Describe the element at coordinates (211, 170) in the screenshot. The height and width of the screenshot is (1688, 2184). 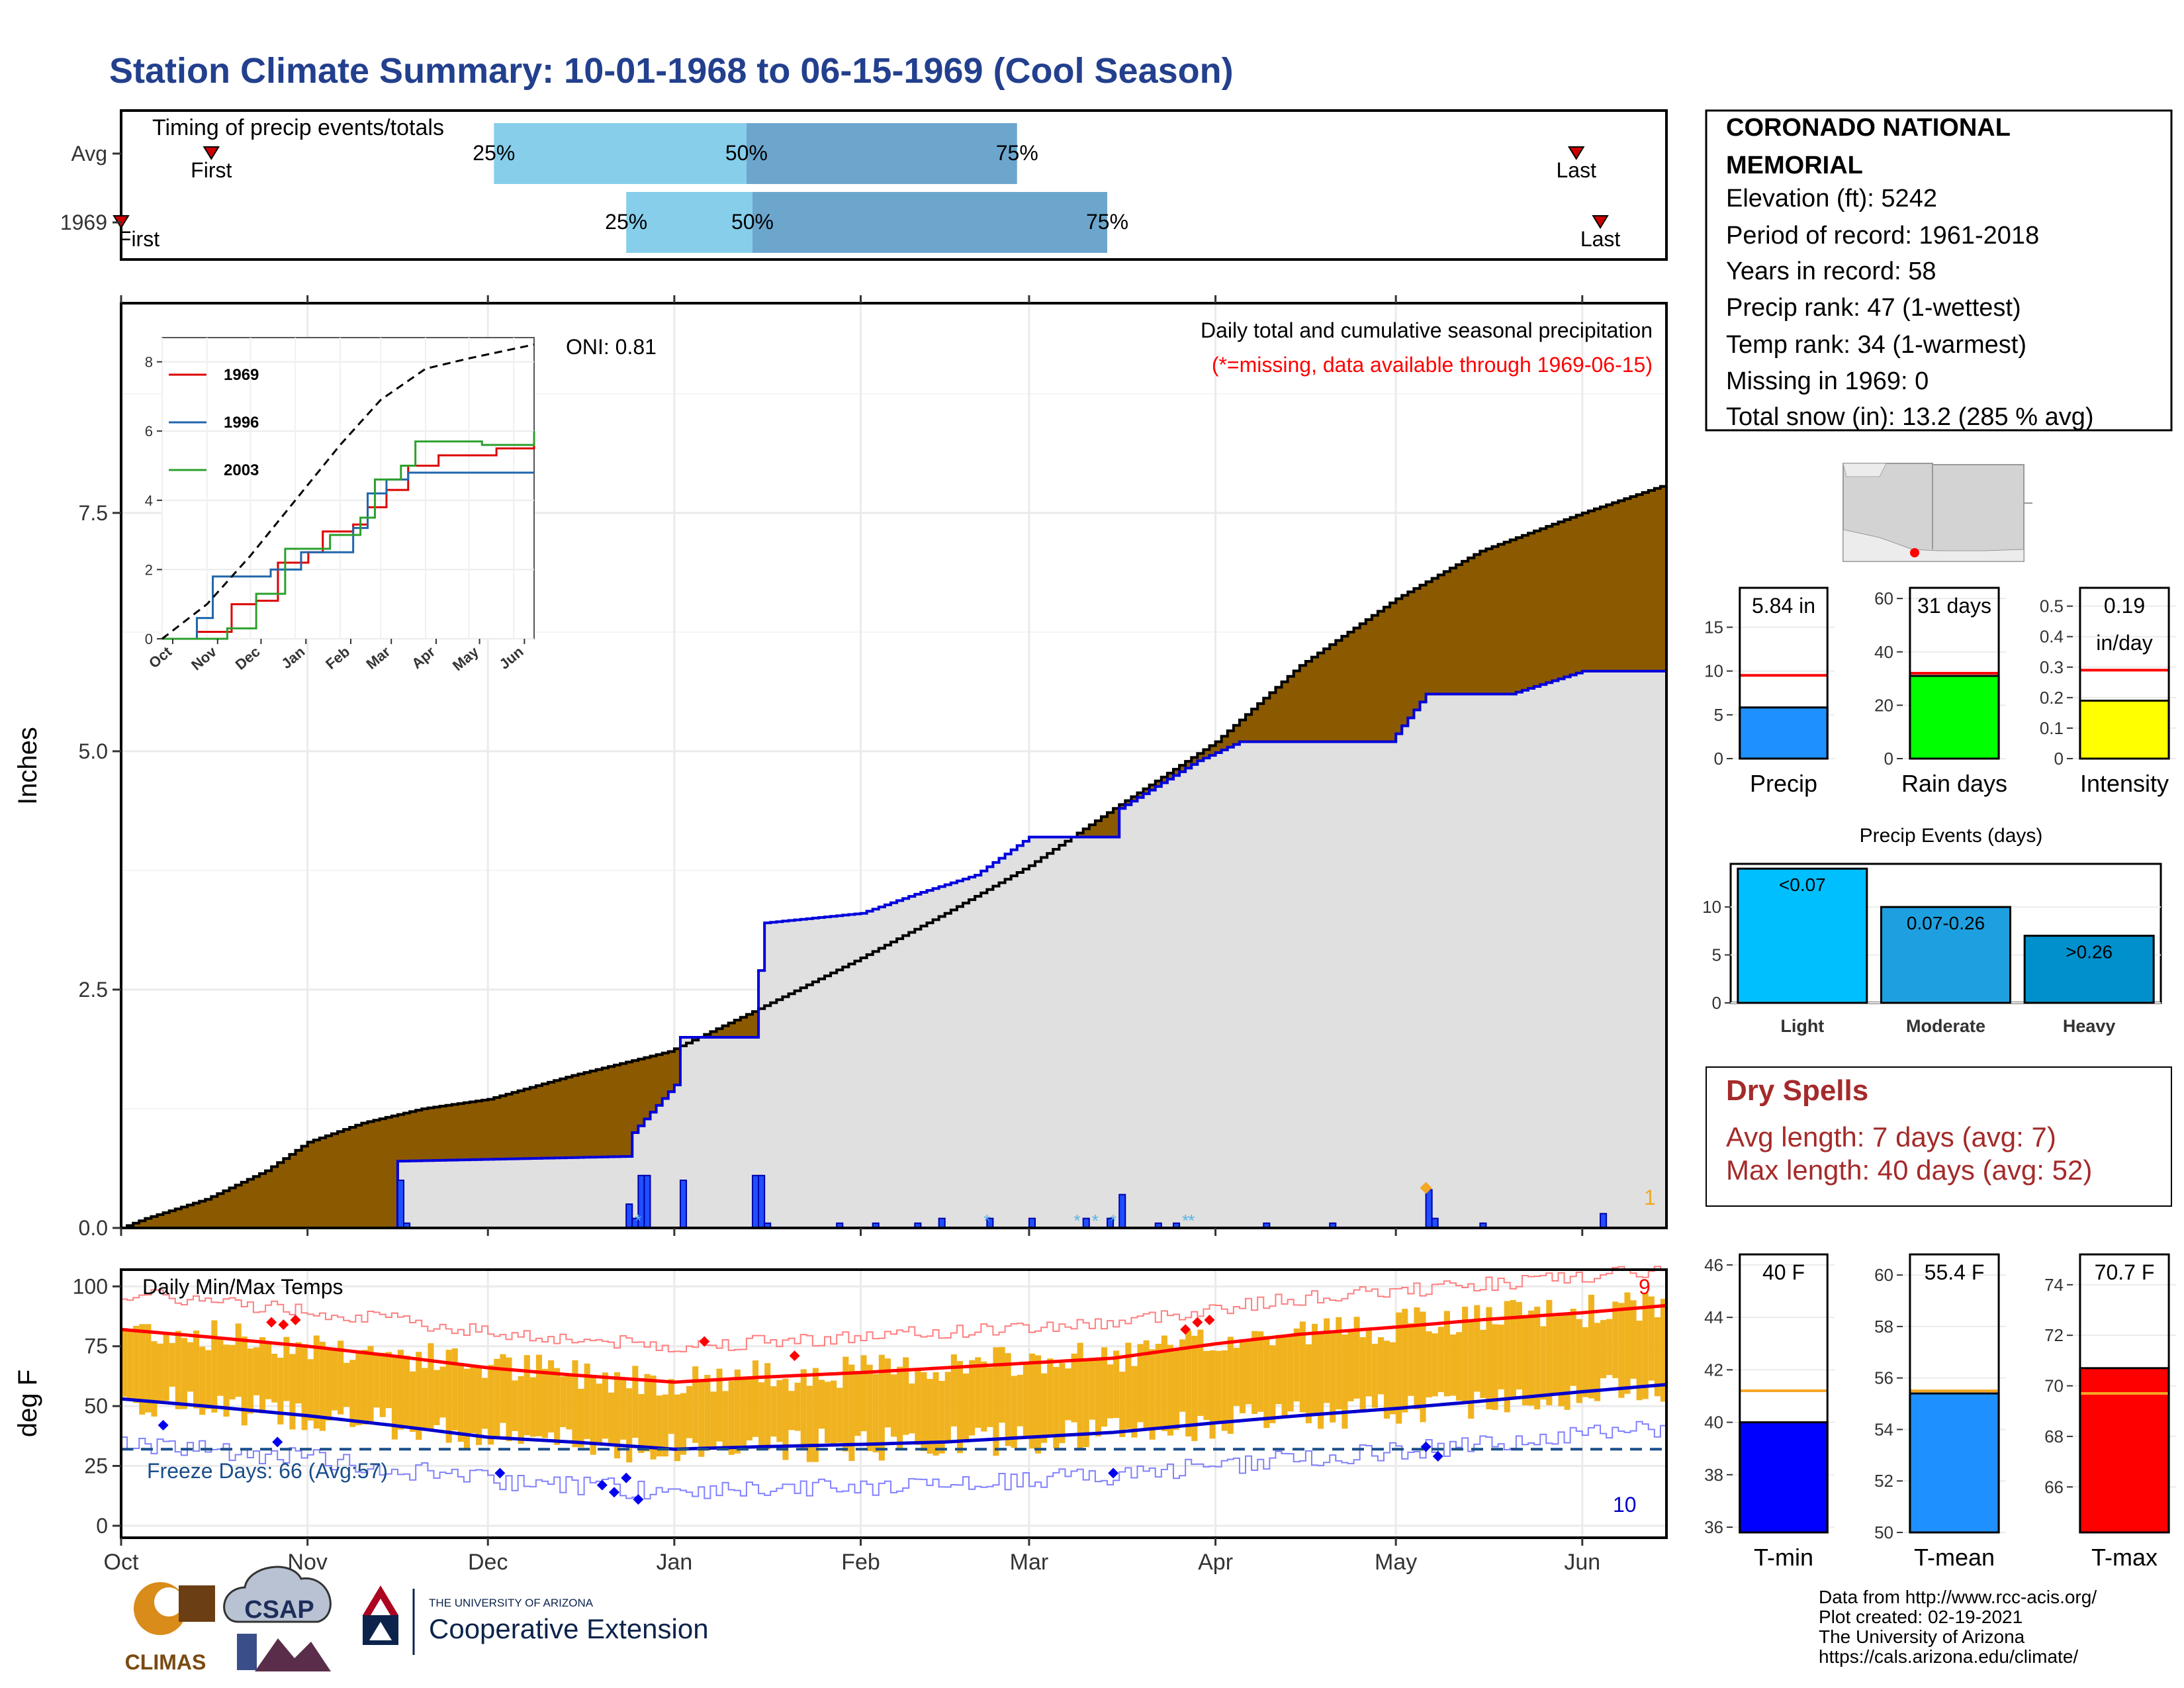
I see `timing-first-label: First` at that location.